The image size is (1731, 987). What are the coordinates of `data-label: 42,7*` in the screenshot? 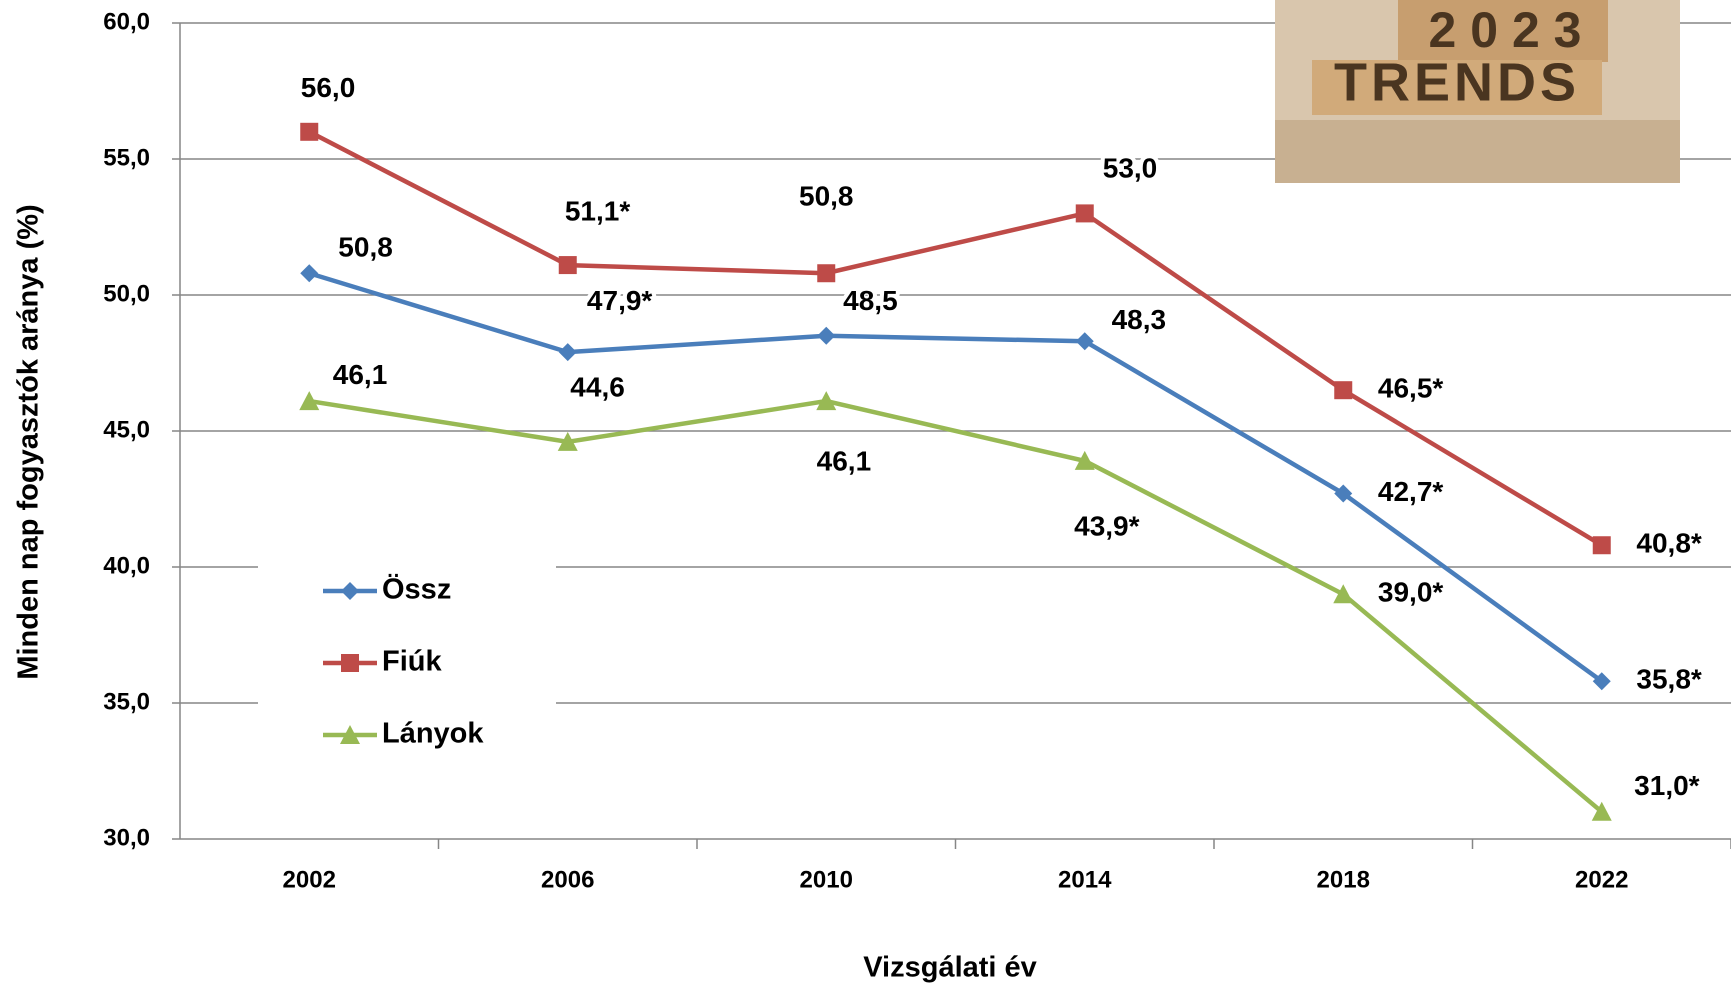 It's located at (1410, 491).